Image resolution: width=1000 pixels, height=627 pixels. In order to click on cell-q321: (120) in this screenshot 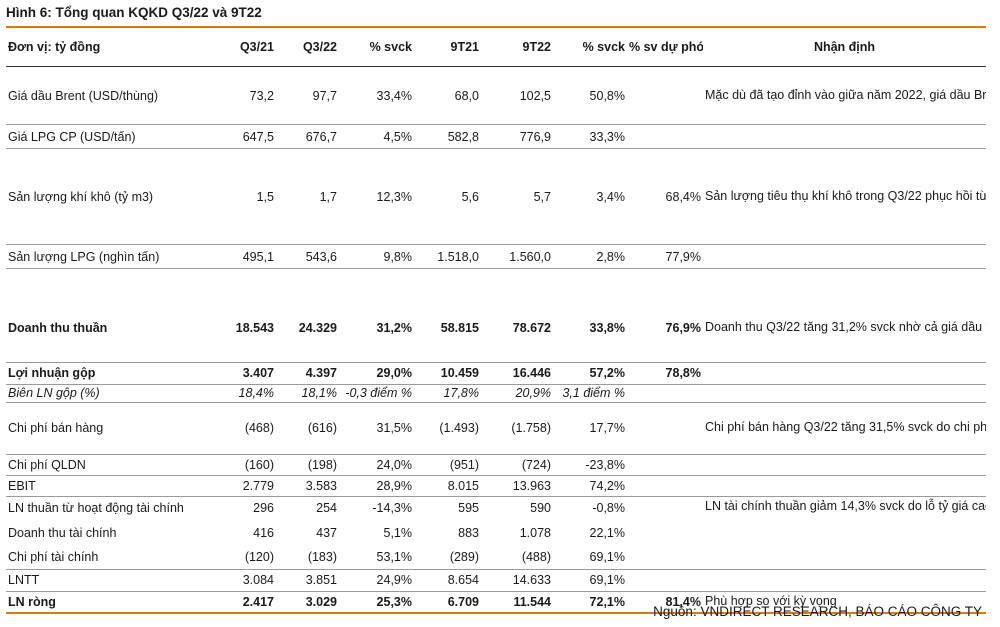, I will do `click(259, 556)`.